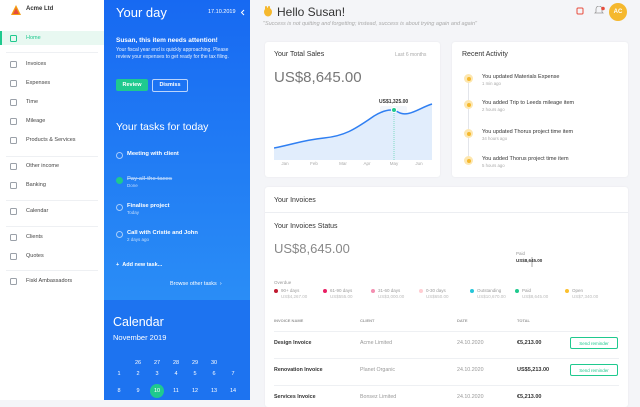 Image resolution: width=640 pixels, height=407 pixels. I want to click on nav-item: Products & Services, so click(51, 139).